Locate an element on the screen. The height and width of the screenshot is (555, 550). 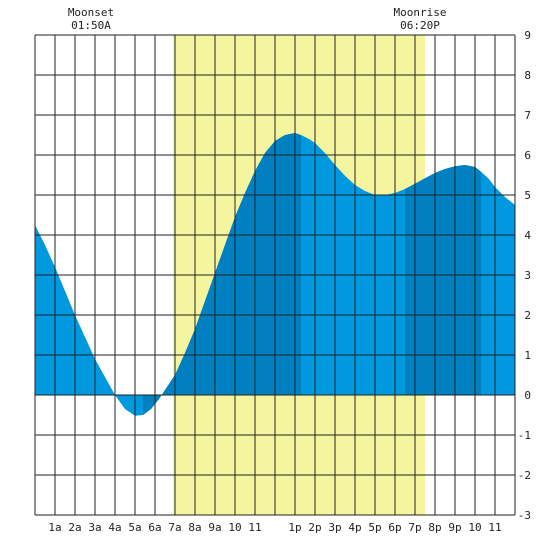
y-tick-label: -1 is located at coordinates (524, 435).